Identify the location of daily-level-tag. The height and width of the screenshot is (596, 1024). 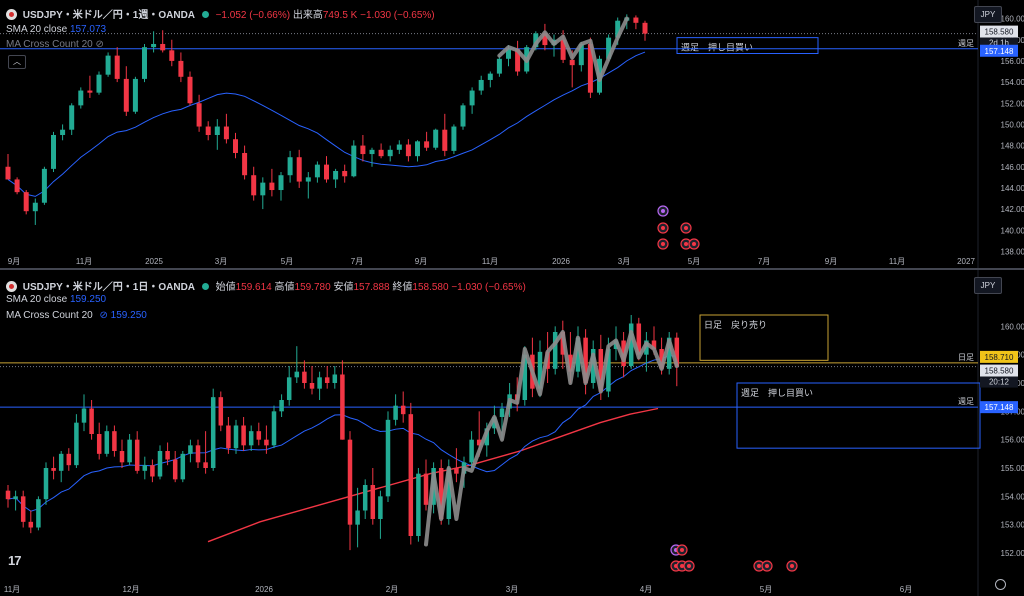
(999, 407).